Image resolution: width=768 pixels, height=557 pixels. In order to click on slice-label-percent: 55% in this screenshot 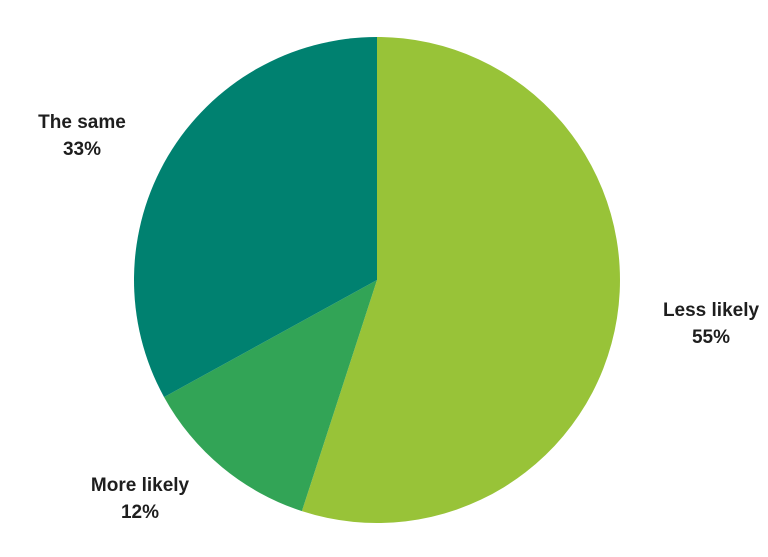, I will do `click(711, 337)`.